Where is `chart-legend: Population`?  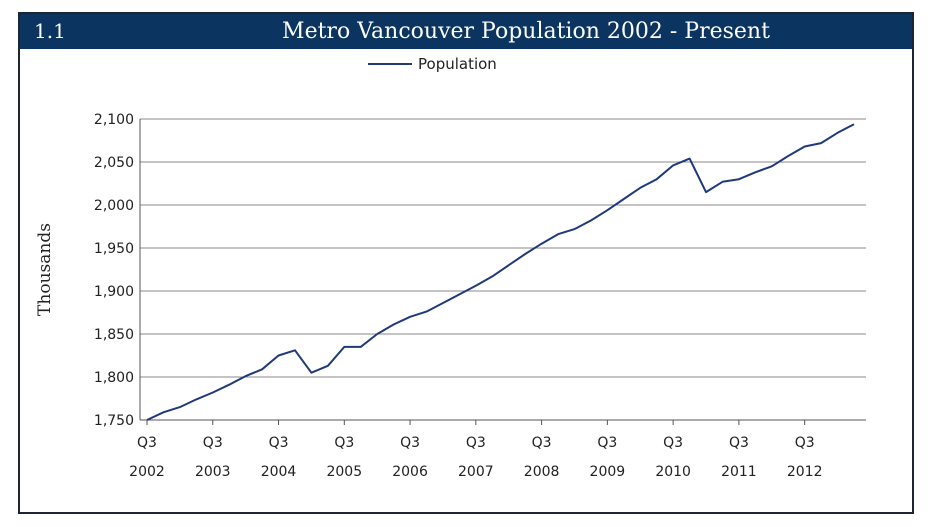 chart-legend: Population is located at coordinates (432, 64).